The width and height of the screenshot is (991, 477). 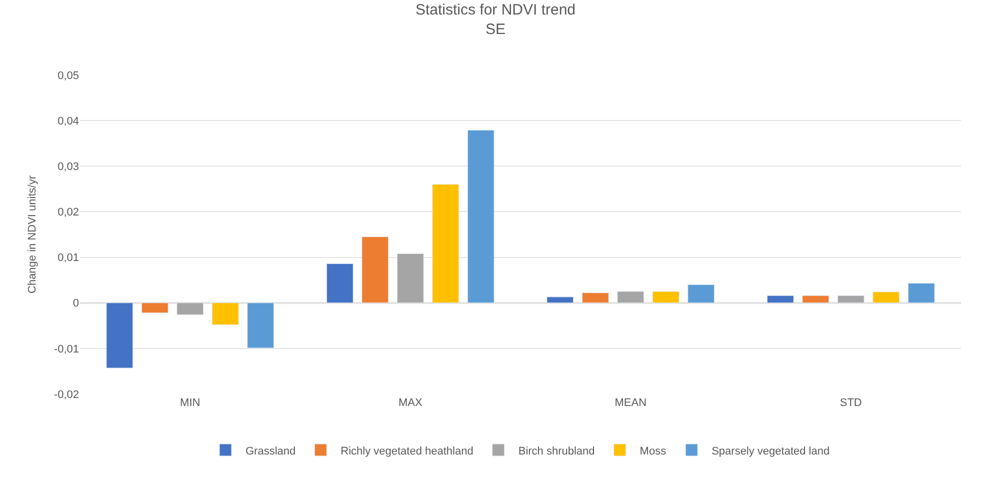 I want to click on y-tick-label: 0,02, so click(x=68, y=212).